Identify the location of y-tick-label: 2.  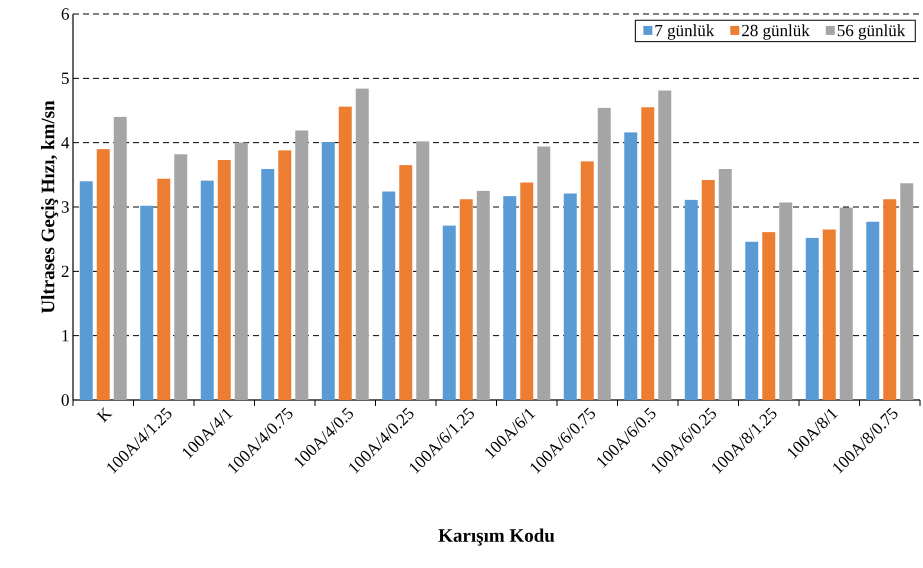
(65, 271).